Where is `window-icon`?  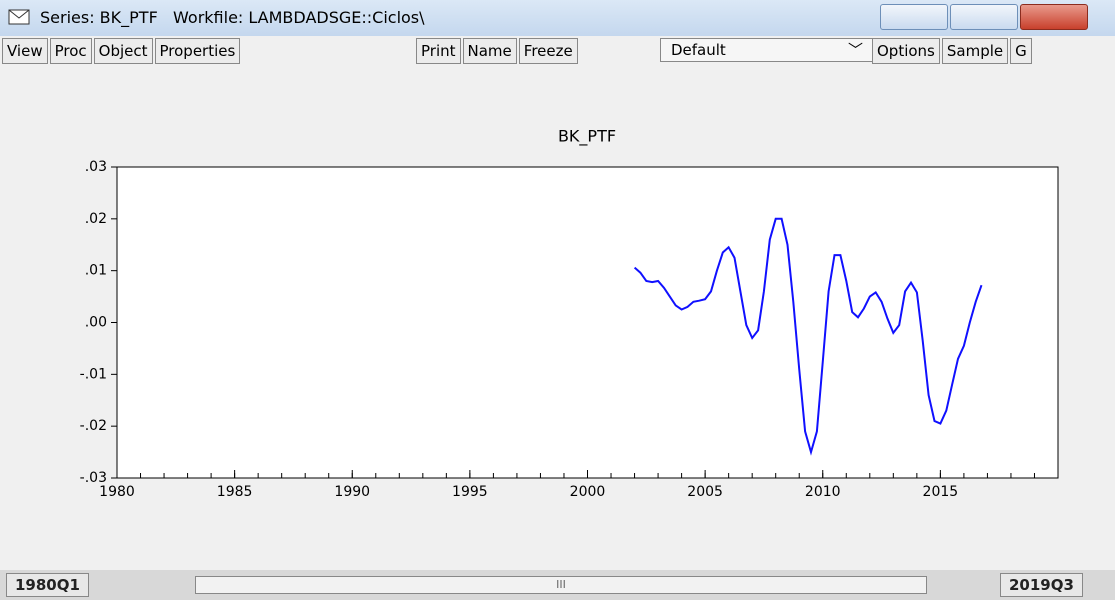 window-icon is located at coordinates (19, 17).